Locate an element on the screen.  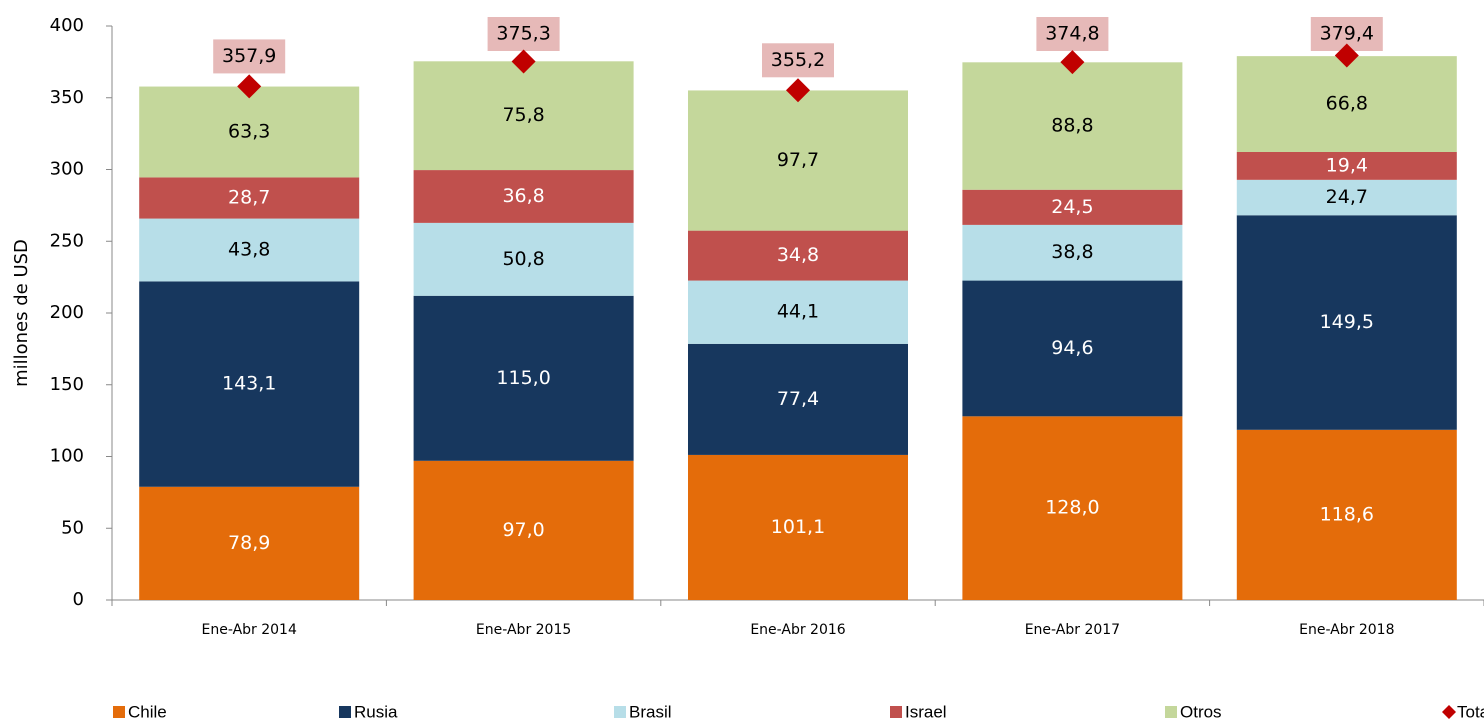
data-label: 78,9 is located at coordinates (249, 543).